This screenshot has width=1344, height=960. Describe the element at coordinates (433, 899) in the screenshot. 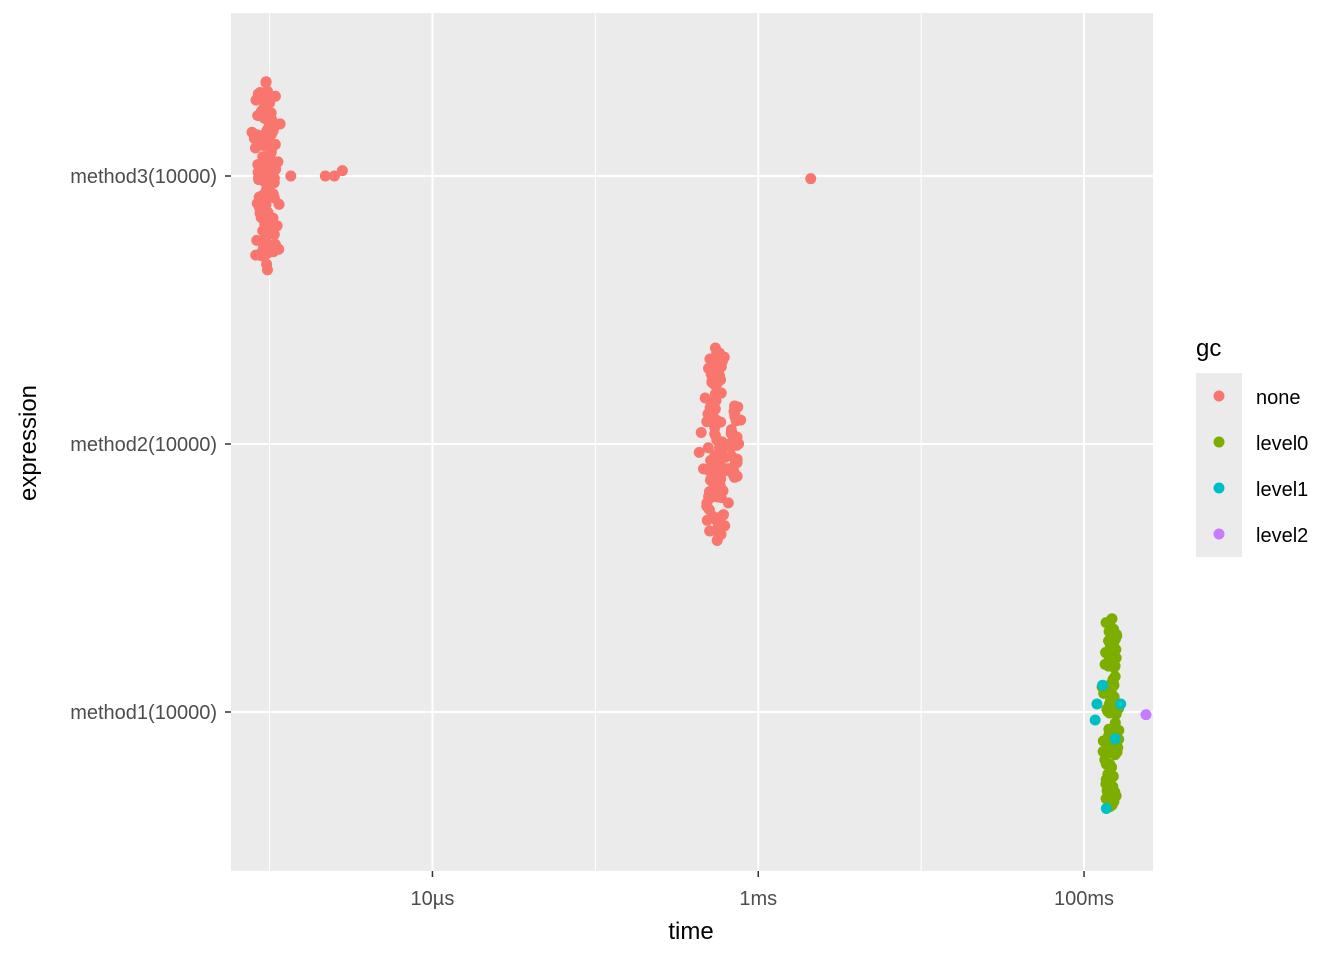

I see `x-tick-label: 10µs` at that location.